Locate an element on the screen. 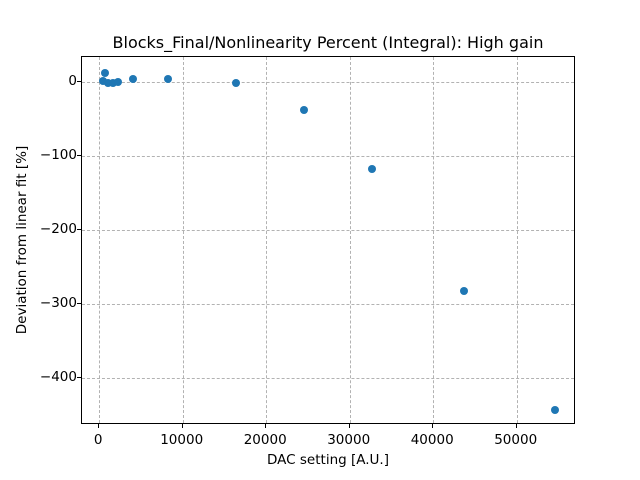 This screenshot has width=640, height=480. y-tick-label: −200 is located at coordinates (58, 228).